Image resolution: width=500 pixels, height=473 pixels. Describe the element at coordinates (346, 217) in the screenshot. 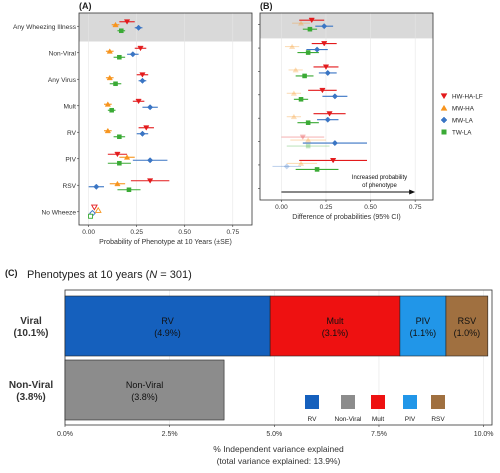

I see `x-axis-label: Difference of probabilities (95% CI)` at that location.